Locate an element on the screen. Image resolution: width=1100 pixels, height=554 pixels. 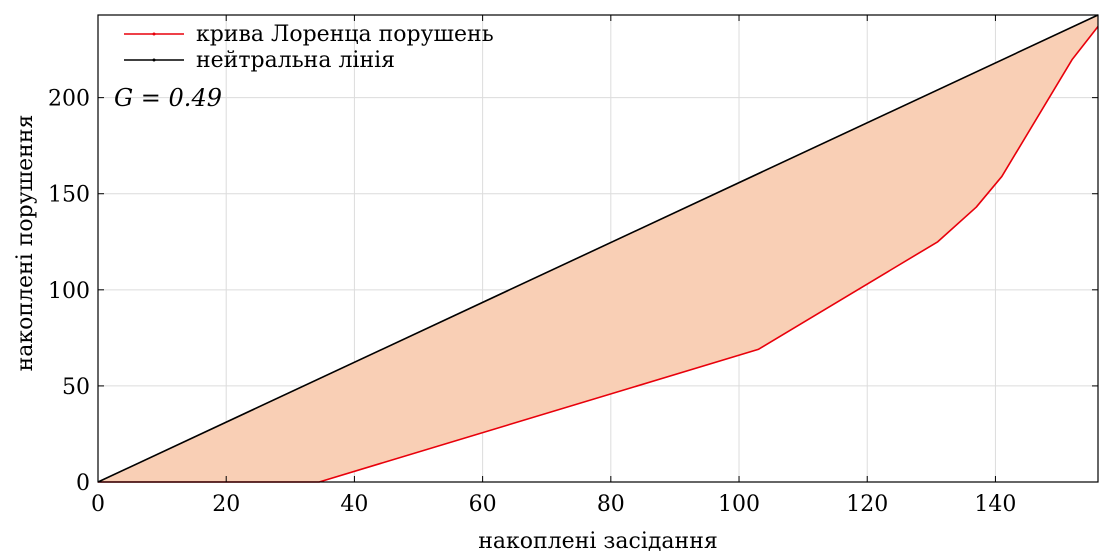
y-tick-label-0: 0 is located at coordinates (83, 483).